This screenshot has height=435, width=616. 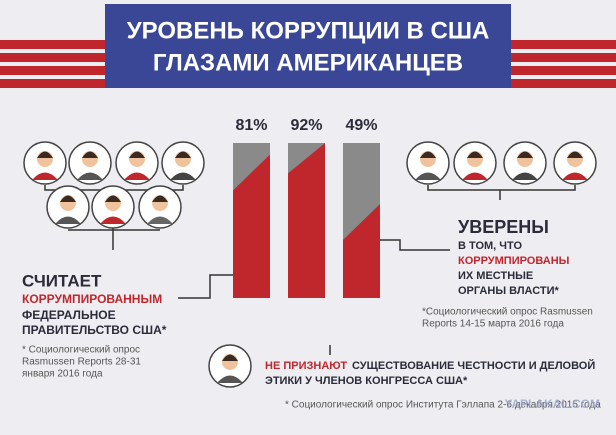 What do you see at coordinates (92, 299) in the screenshot?
I see `left-text: КОРРУМПИРОВАННЫМ` at bounding box center [92, 299].